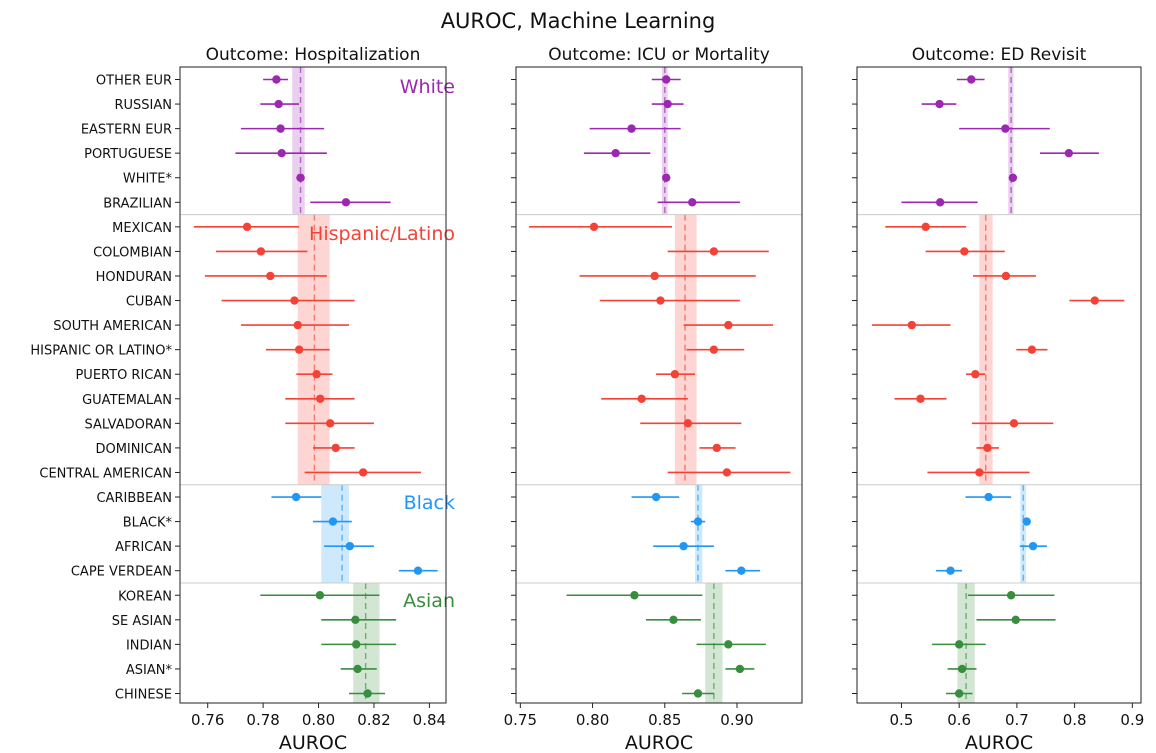 The image size is (1156, 753). I want to click on y-tick-label: BLACK*, so click(148, 523).